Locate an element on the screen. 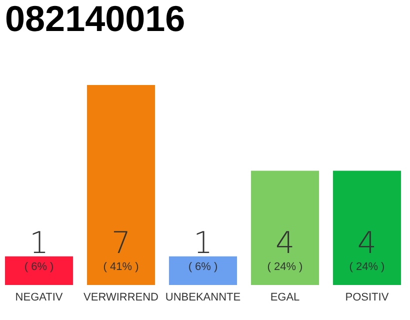 The height and width of the screenshot is (320, 410). data-label: 7 is located at coordinates (121, 243).